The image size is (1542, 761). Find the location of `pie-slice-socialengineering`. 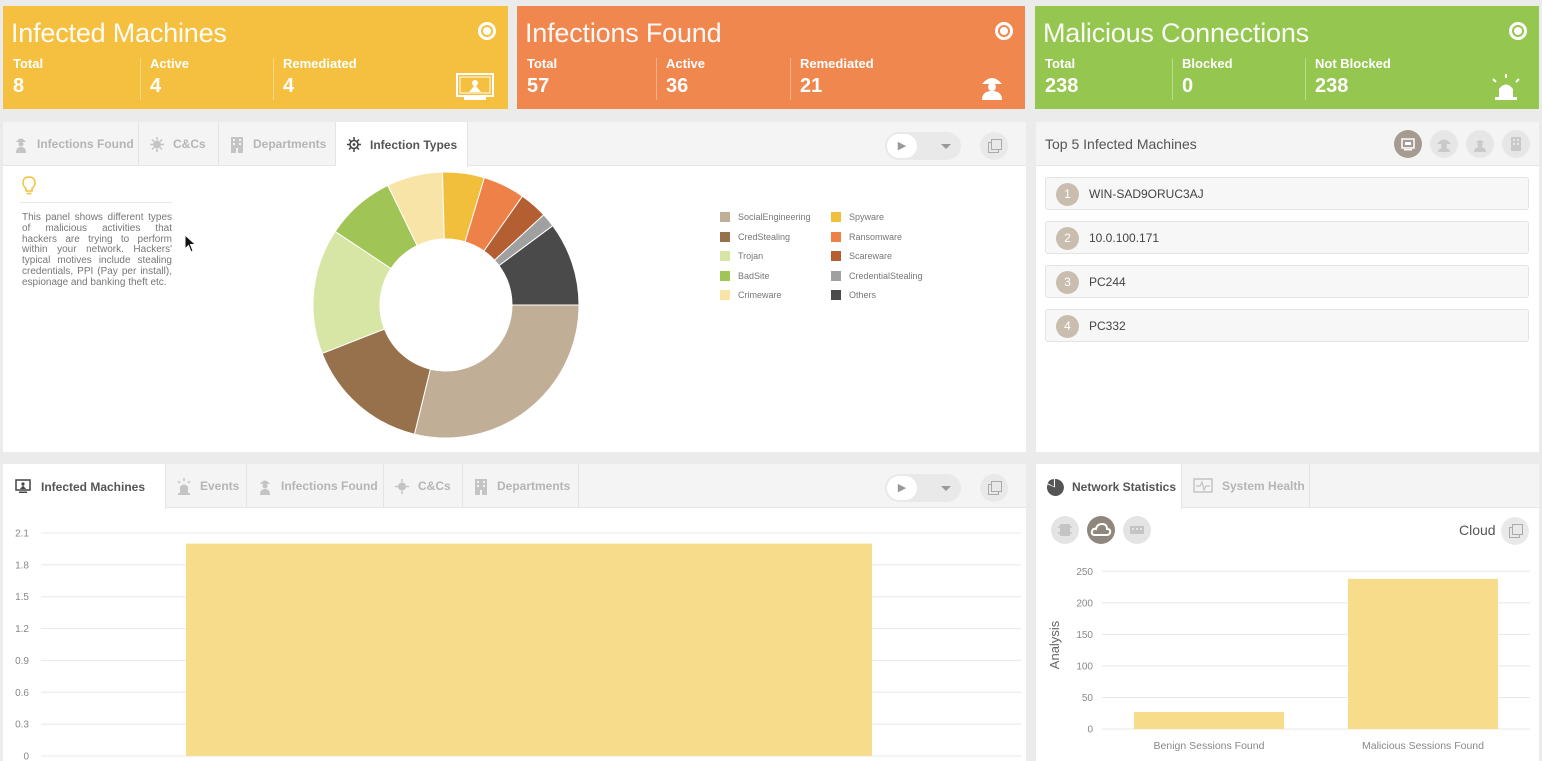

pie-slice-socialengineering is located at coordinates (496, 371).